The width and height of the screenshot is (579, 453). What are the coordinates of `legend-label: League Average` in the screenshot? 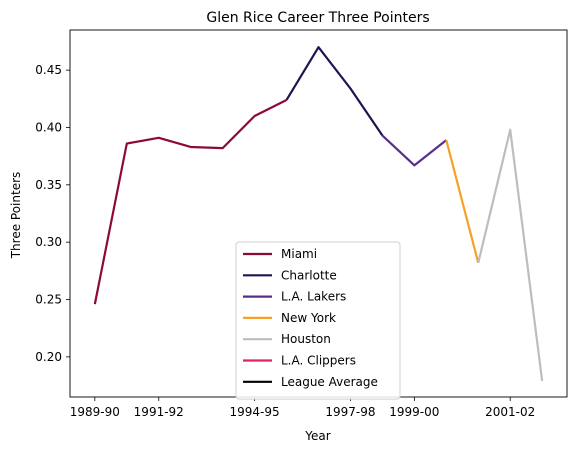 It's located at (329, 382).